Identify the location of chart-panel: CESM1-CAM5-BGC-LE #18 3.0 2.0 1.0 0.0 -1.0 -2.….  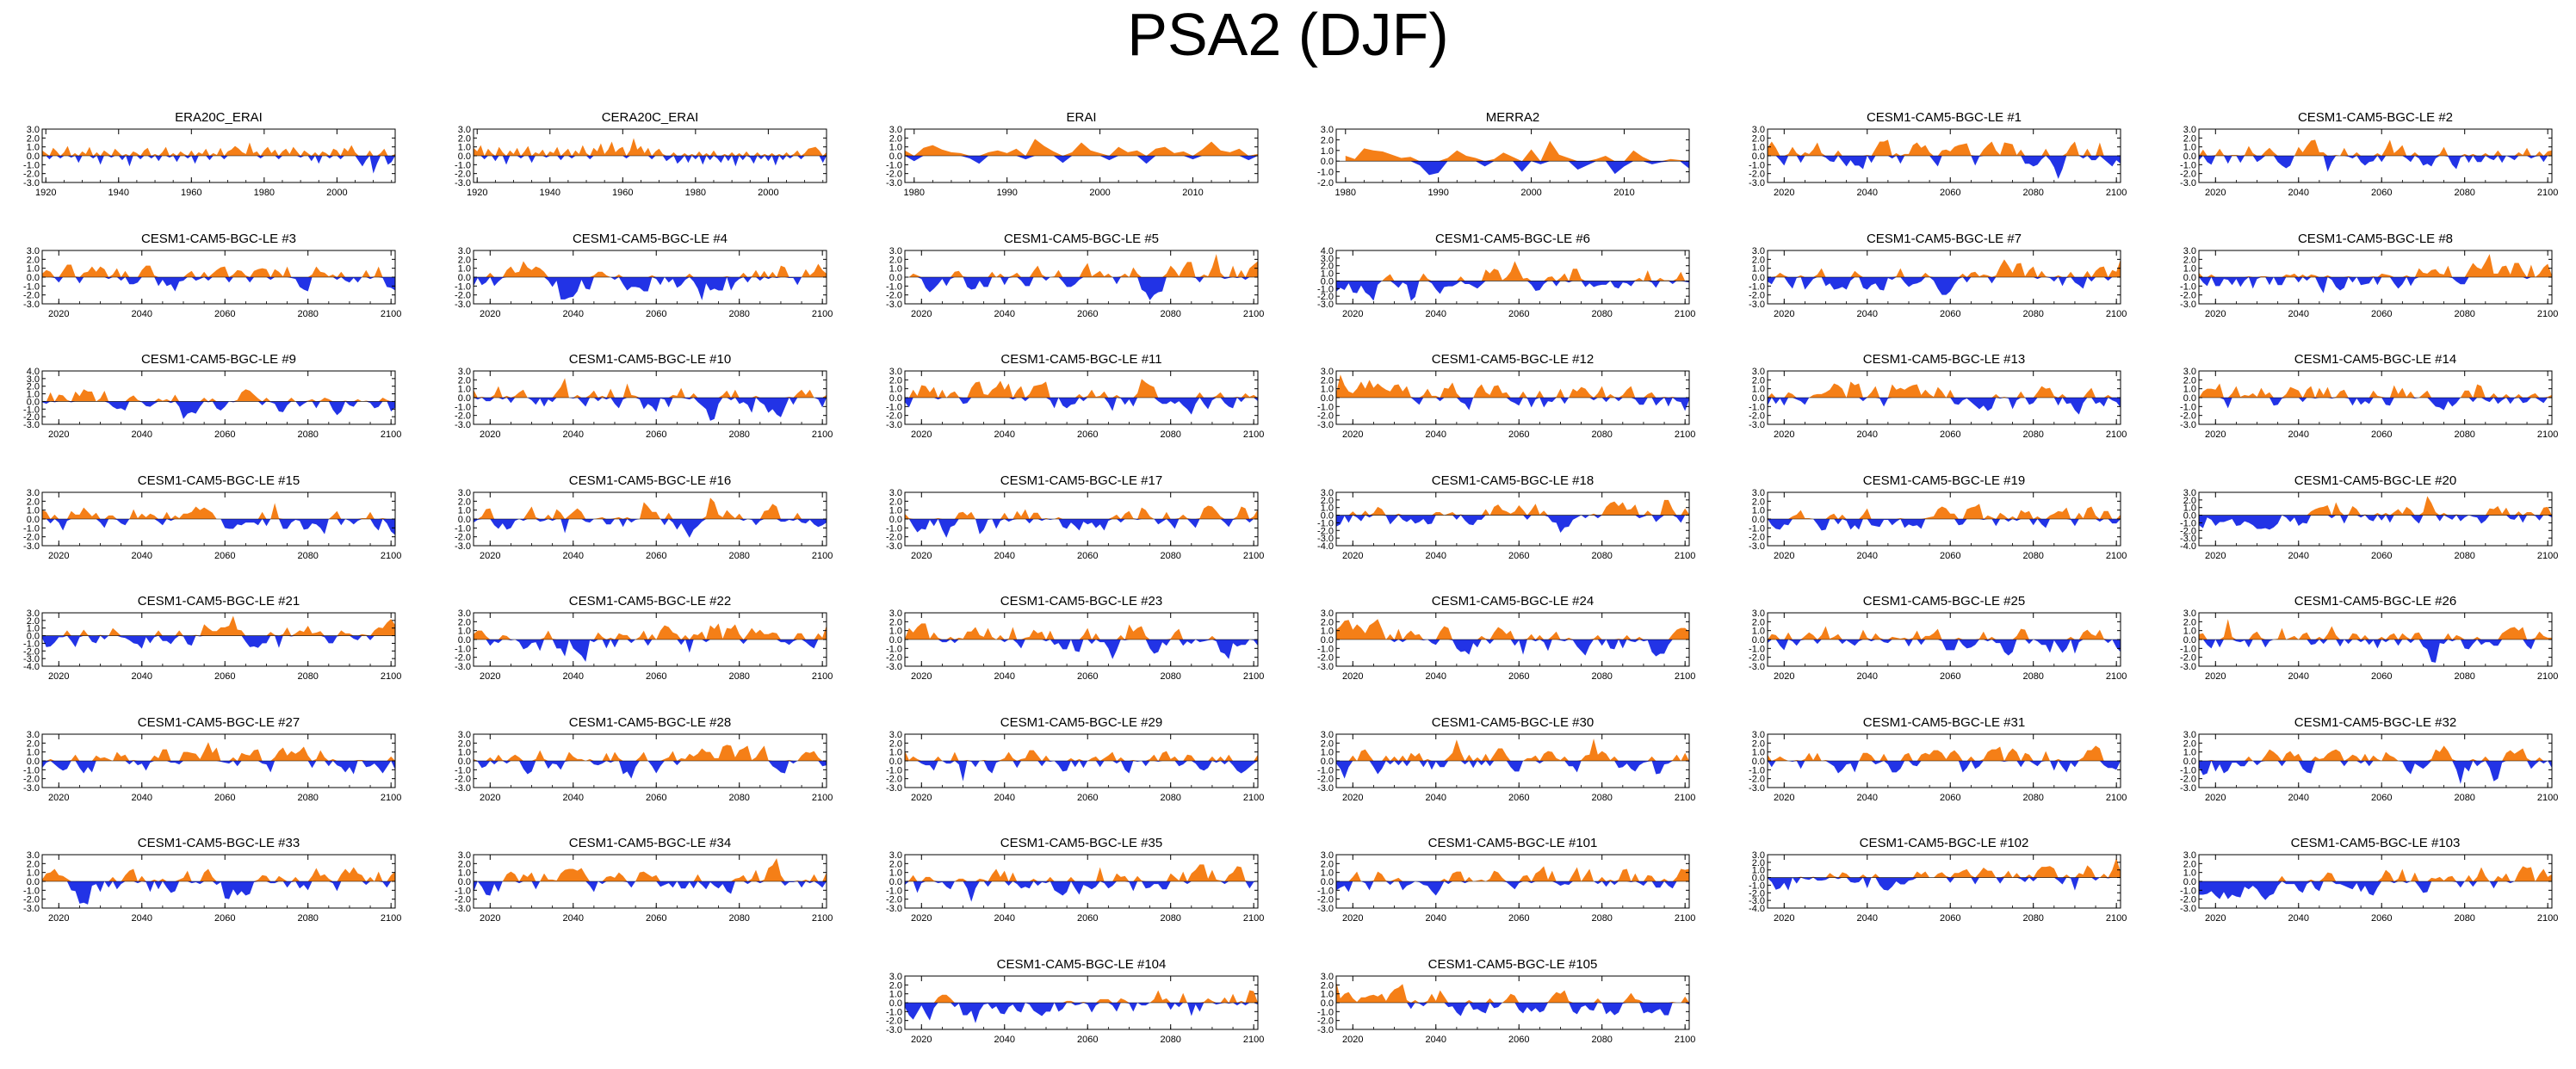
(1496, 521).